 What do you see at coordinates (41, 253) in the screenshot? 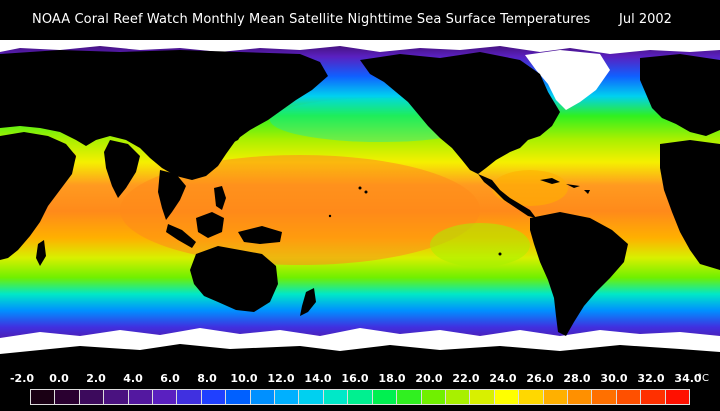
I see `madagascar` at bounding box center [41, 253].